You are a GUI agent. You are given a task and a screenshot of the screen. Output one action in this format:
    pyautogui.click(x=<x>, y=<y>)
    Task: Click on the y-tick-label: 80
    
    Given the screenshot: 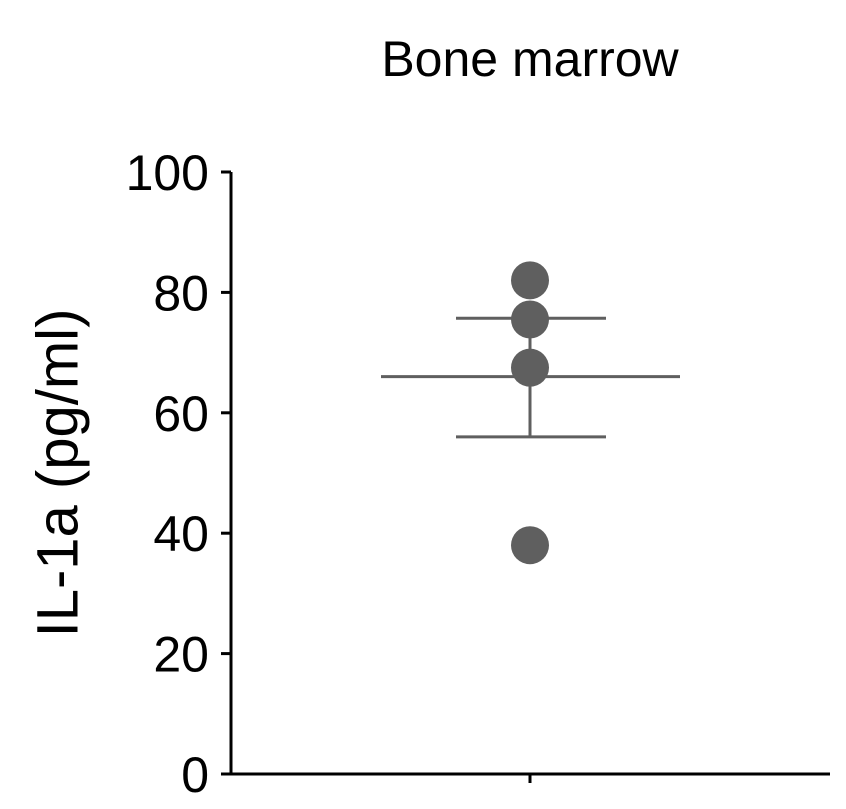 What is the action you would take?
    pyautogui.click(x=181, y=293)
    